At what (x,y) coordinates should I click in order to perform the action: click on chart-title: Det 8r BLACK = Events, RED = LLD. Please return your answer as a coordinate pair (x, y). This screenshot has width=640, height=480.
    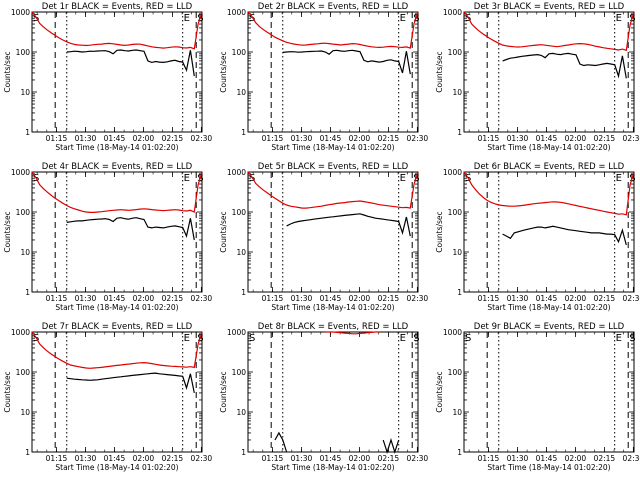
    Looking at the image, I should click on (333, 327).